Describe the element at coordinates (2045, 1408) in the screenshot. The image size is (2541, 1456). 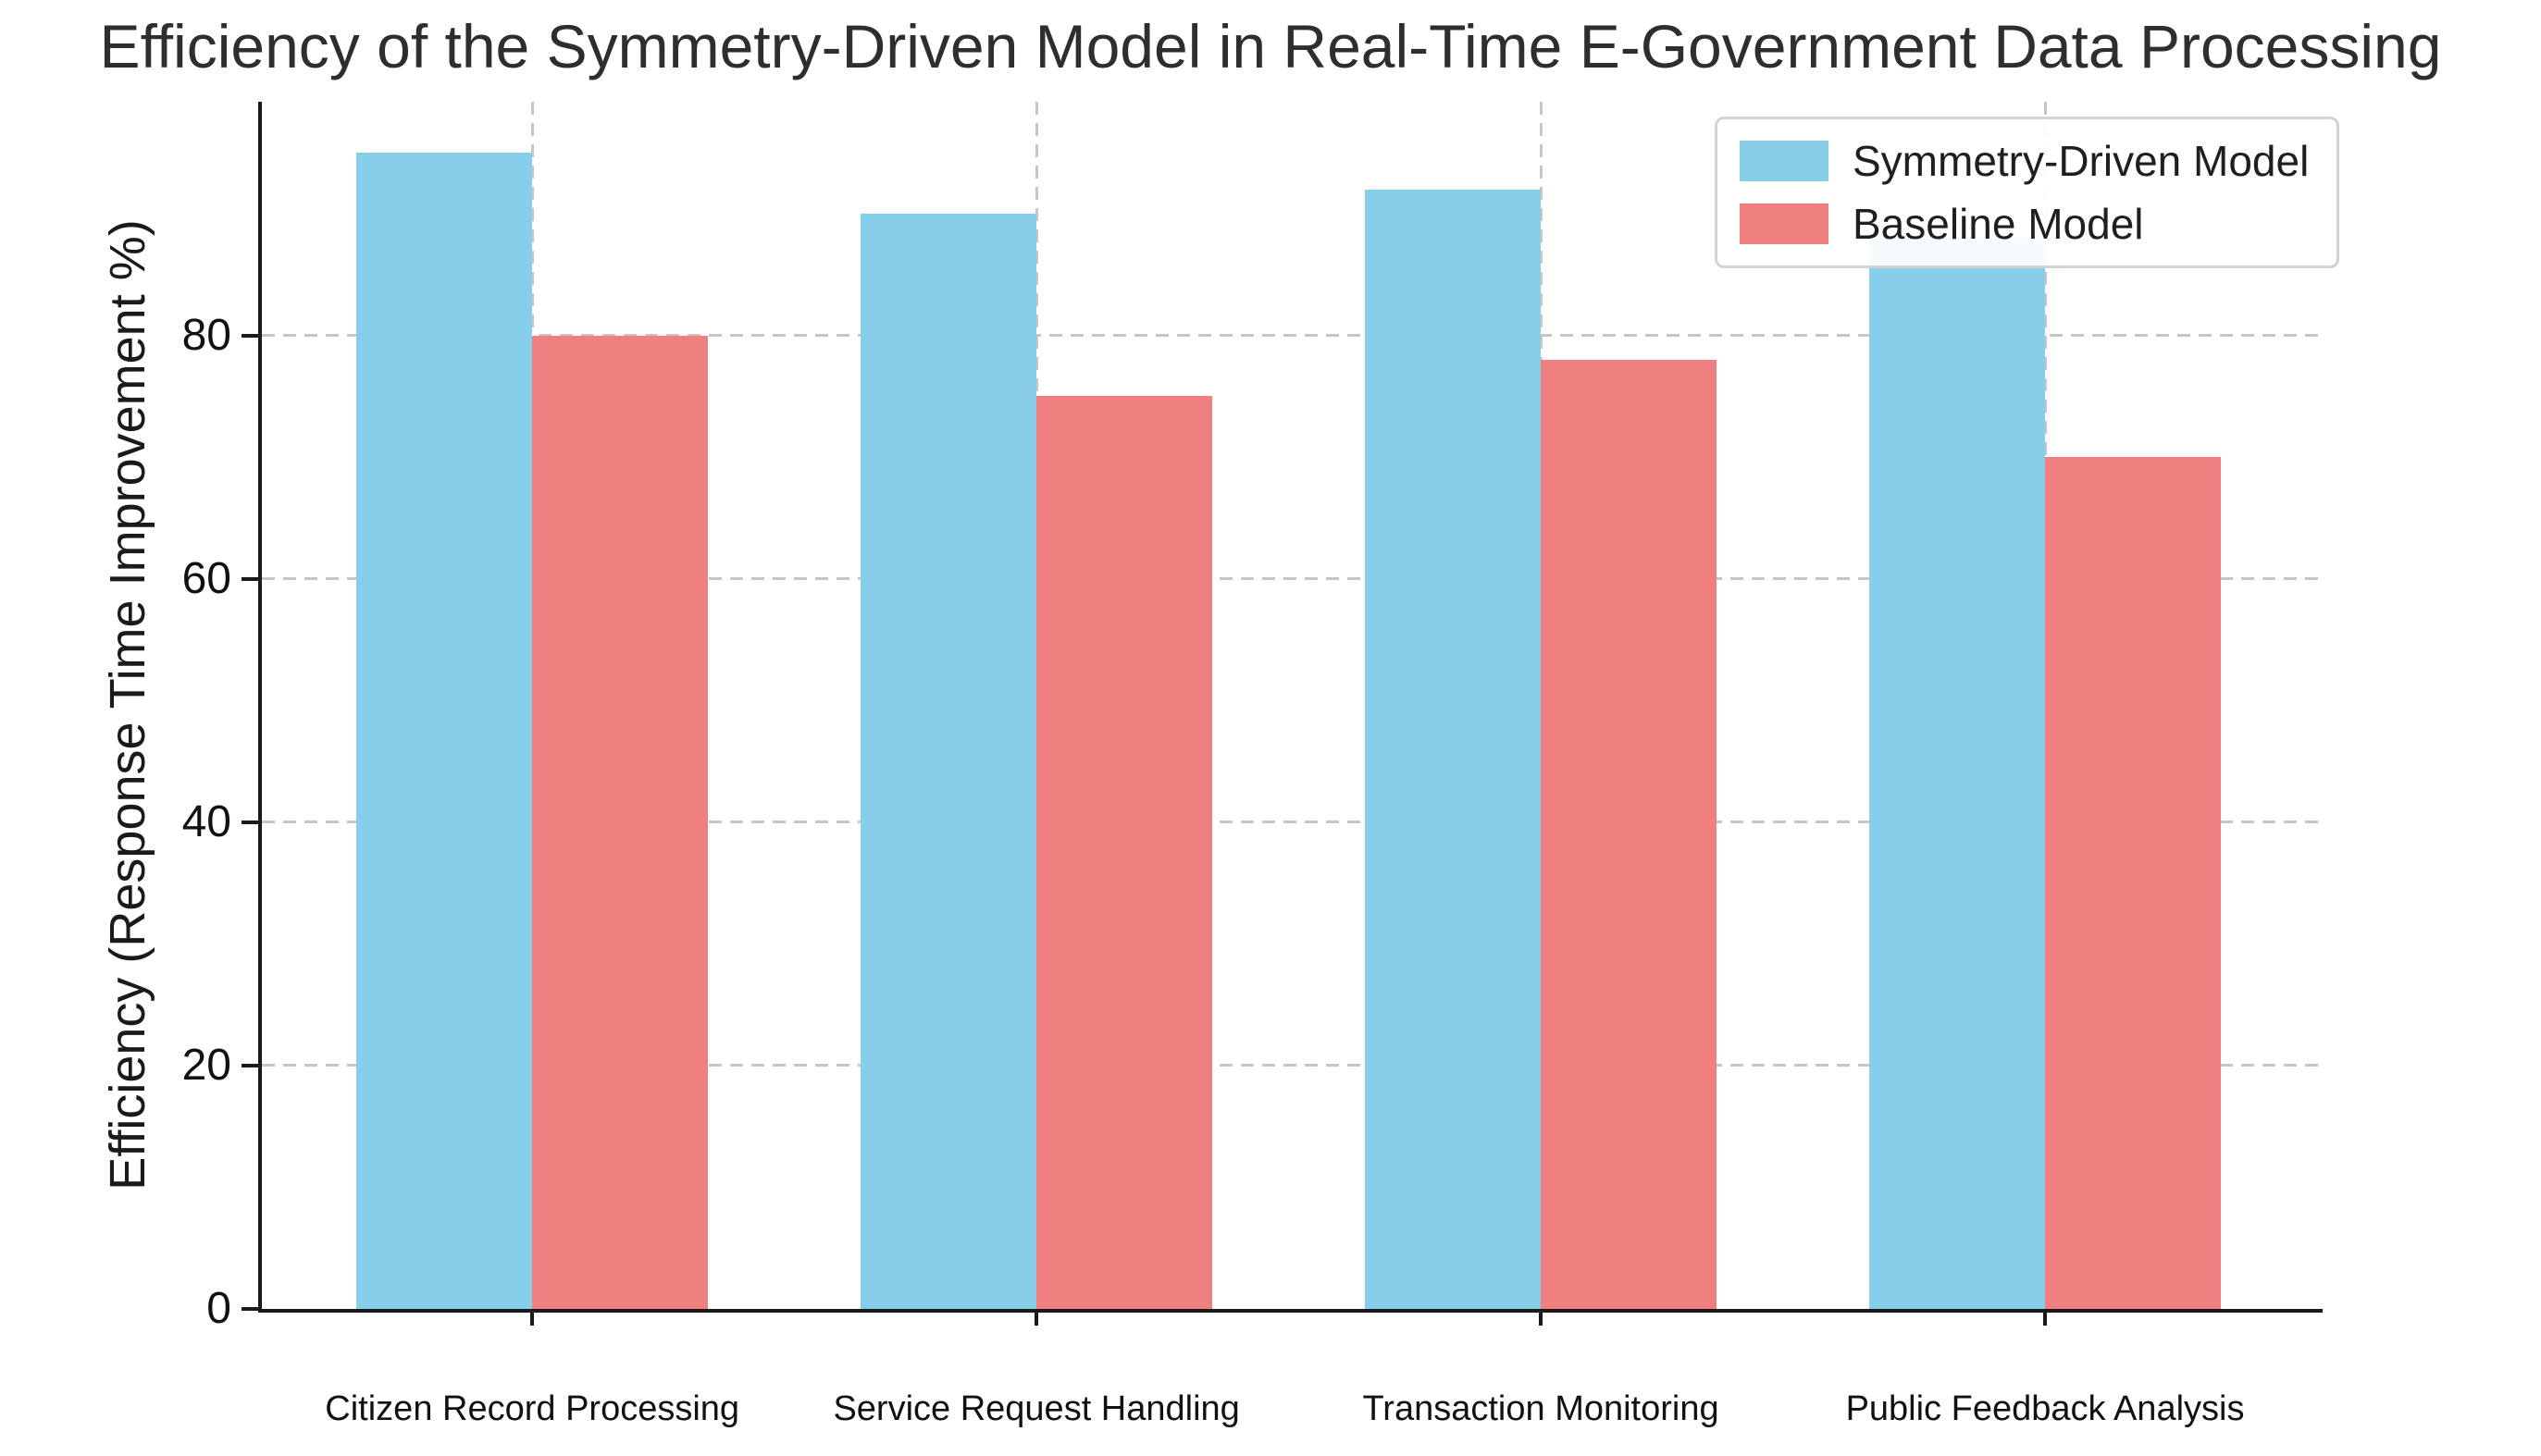
I see `x-tick-label: Public Feedback Analysis` at that location.